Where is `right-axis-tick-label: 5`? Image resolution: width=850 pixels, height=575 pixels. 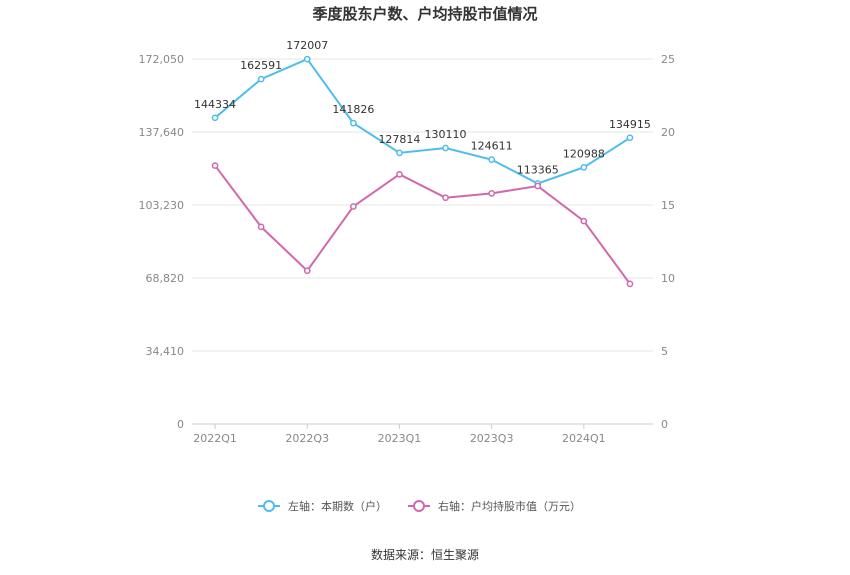 right-axis-tick-label: 5 is located at coordinates (664, 351).